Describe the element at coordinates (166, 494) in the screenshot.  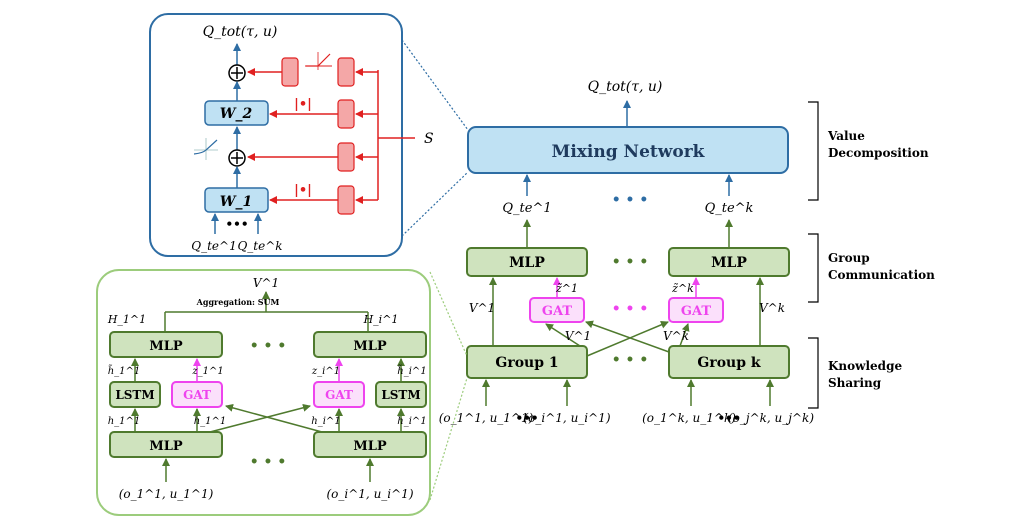
I see `inset-input-left-label: (o_1^1, u_1^1)` at that location.